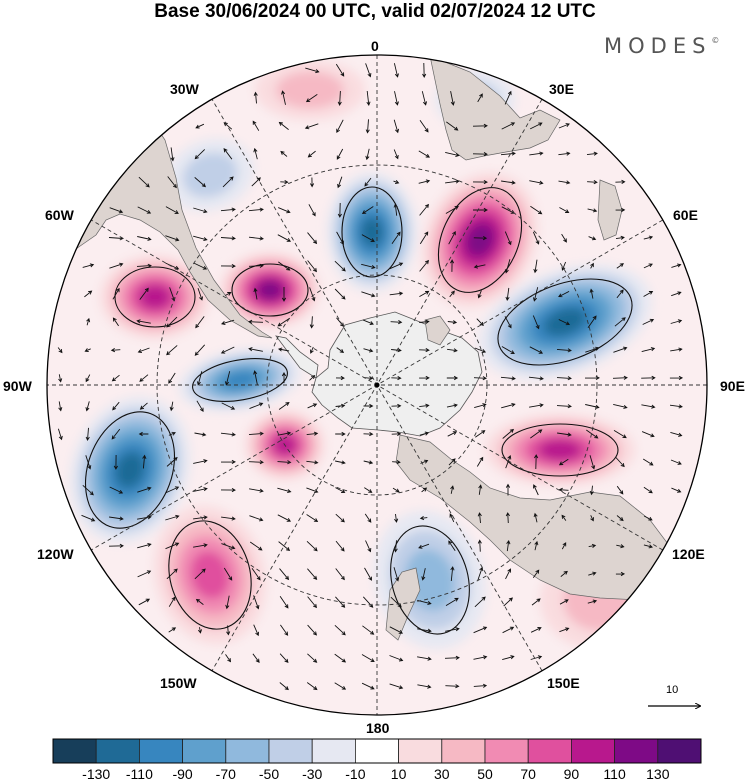 This screenshot has width=750, height=783. What do you see at coordinates (17, 386) in the screenshot?
I see `label-lon-90w: 90W` at bounding box center [17, 386].